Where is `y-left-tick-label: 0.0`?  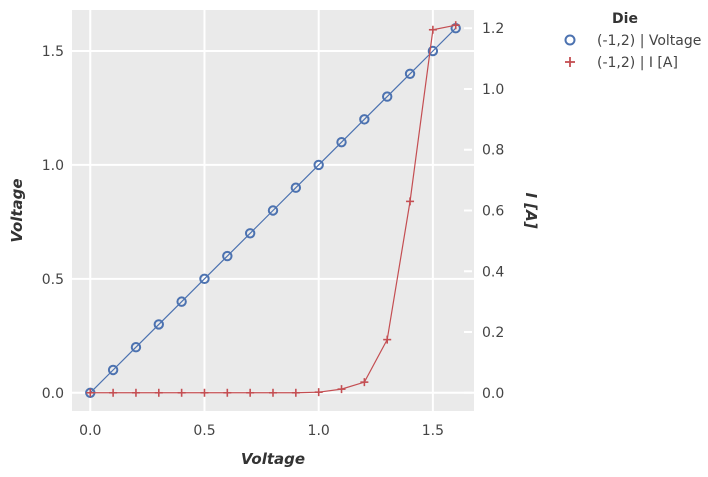 y-left-tick-label: 0.0 is located at coordinates (53, 394).